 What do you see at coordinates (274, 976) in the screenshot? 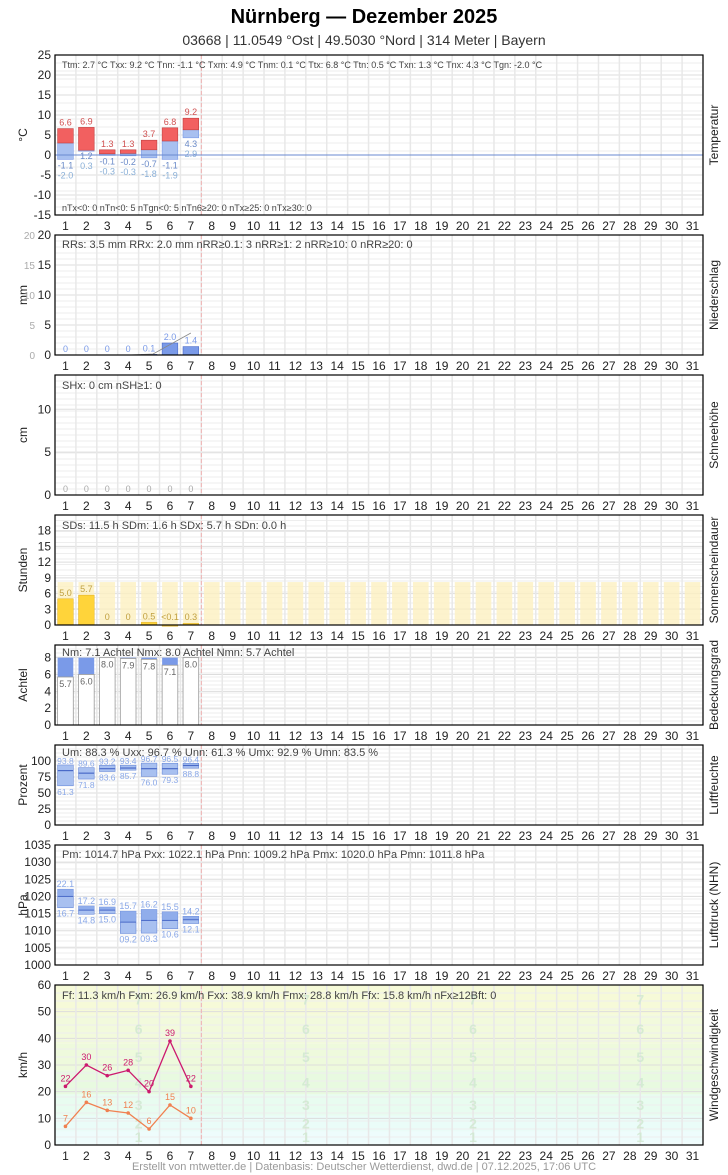
I see `x-tick-label: 11` at bounding box center [274, 976].